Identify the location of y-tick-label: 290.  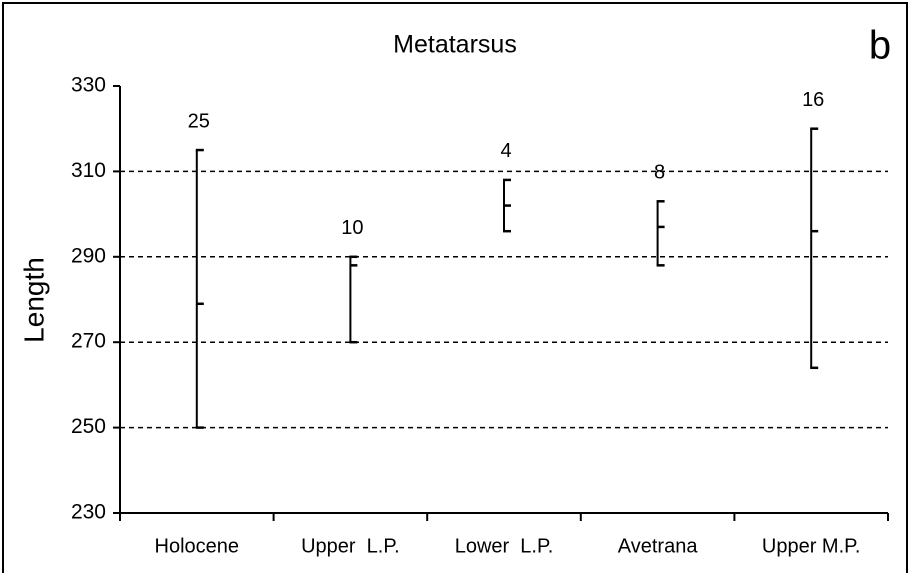
(88, 255).